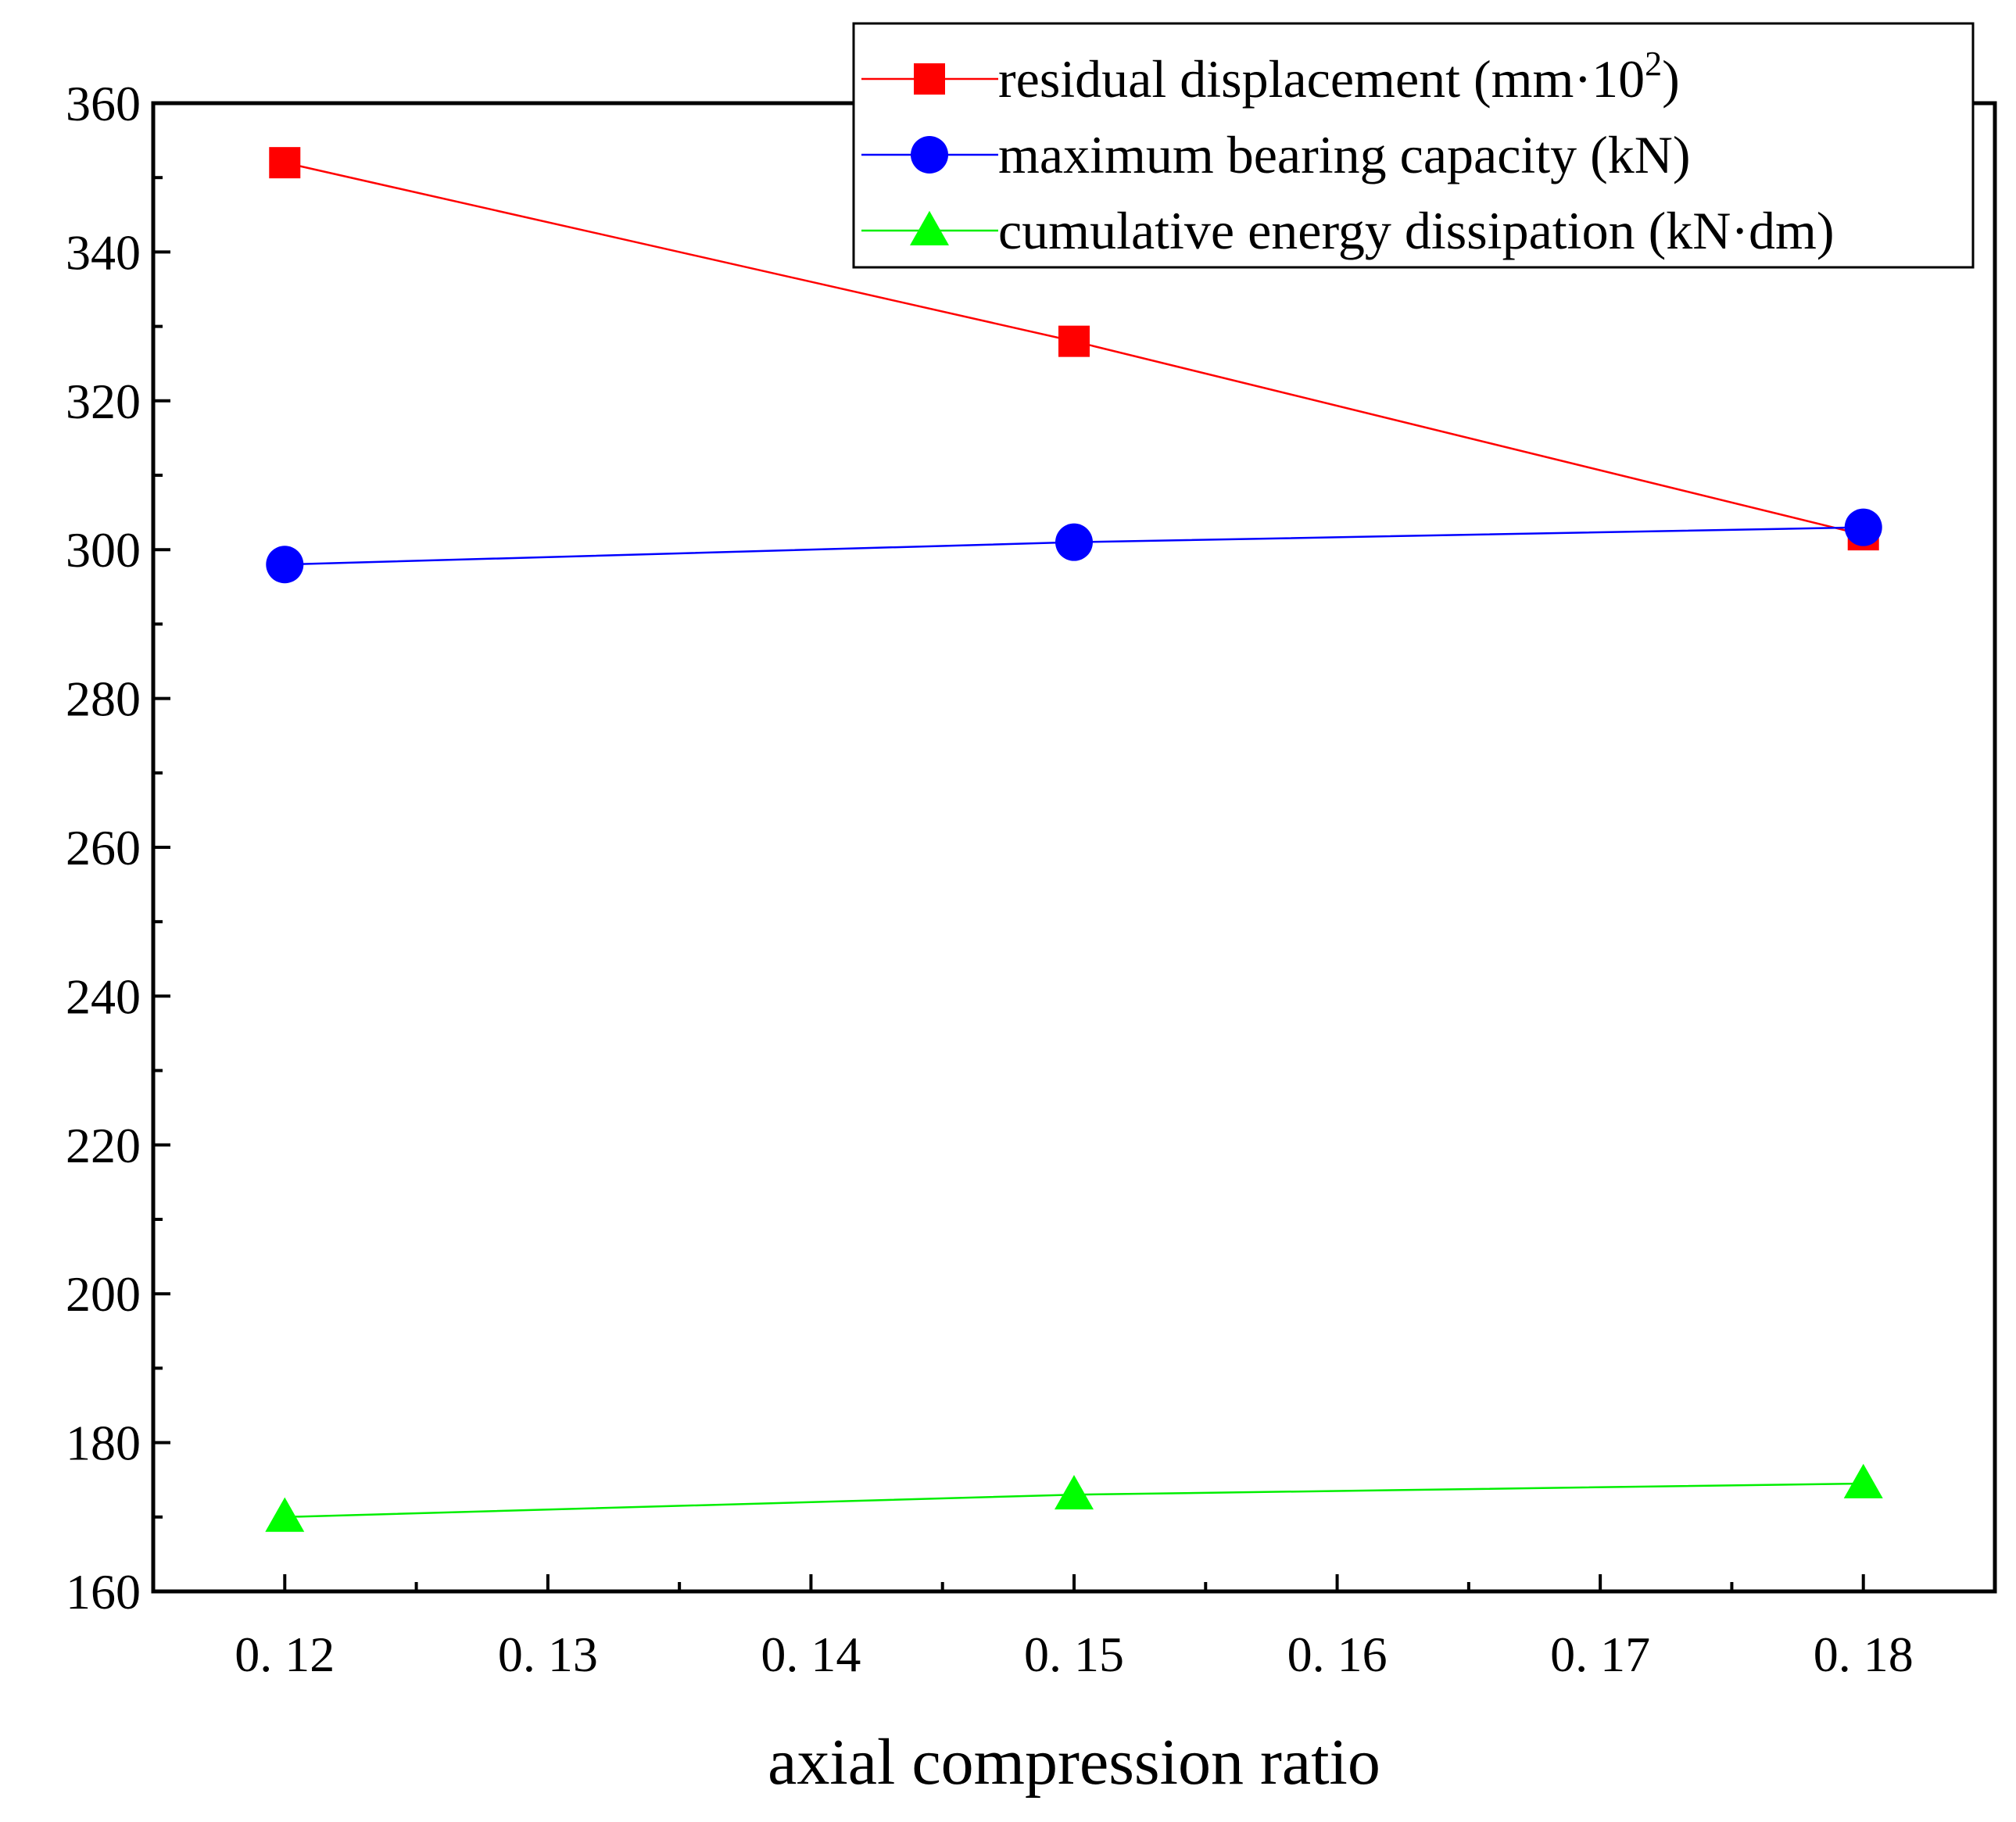  I want to click on legend-marker-circle, so click(929, 155).